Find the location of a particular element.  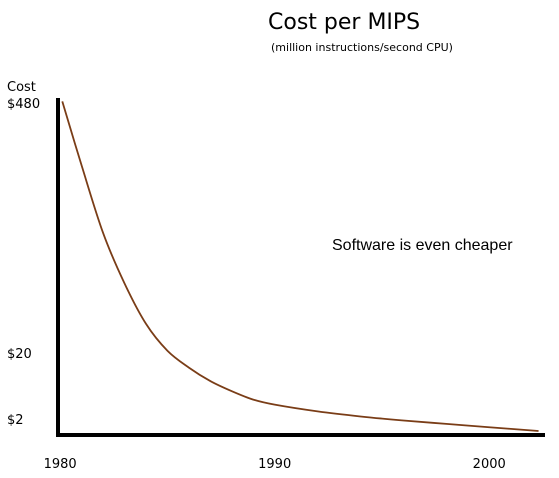

y-axis-label: Cost is located at coordinates (21, 87).